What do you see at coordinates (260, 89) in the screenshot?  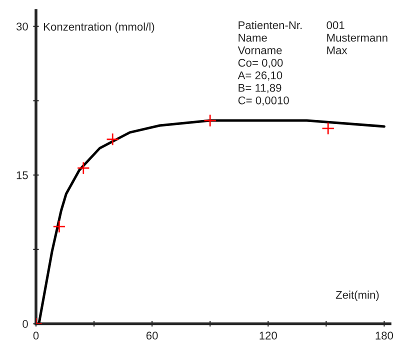 I see `annotation: B= 11,89` at bounding box center [260, 89].